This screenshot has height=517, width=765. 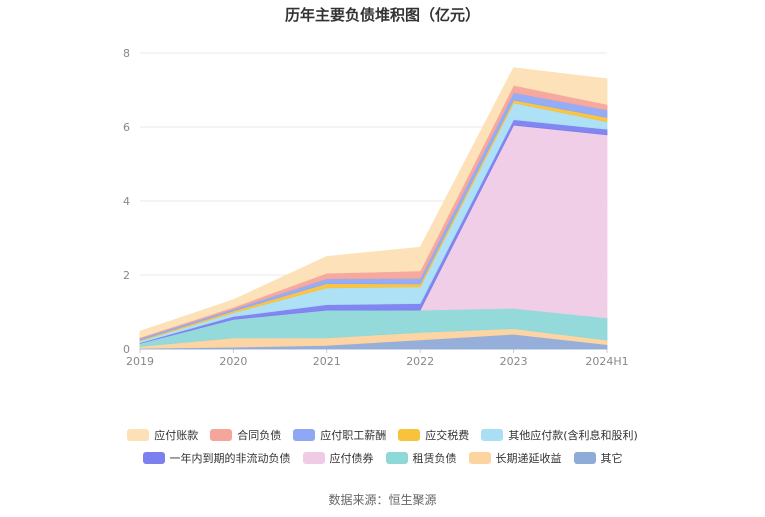 I want to click on y-tick-label: 8, so click(x=126, y=53).